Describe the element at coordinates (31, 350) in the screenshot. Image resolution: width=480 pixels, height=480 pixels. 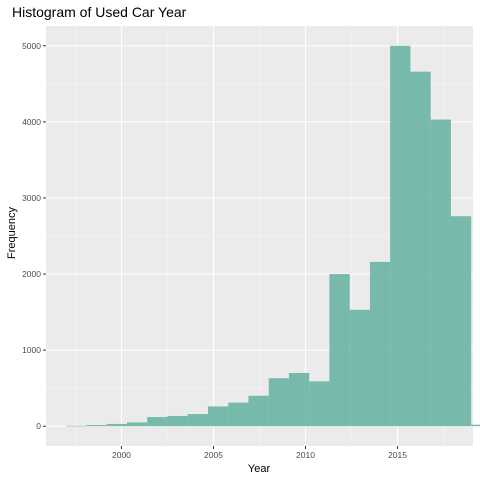
I see `y-tick-label: 1000` at that location.